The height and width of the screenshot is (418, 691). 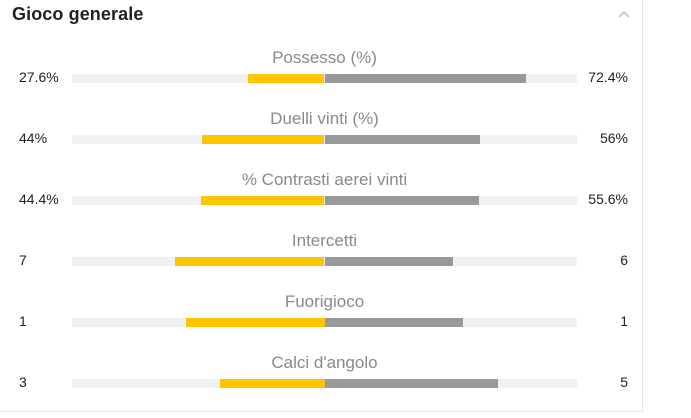 What do you see at coordinates (608, 199) in the screenshot?
I see `away-value: 55.6%` at bounding box center [608, 199].